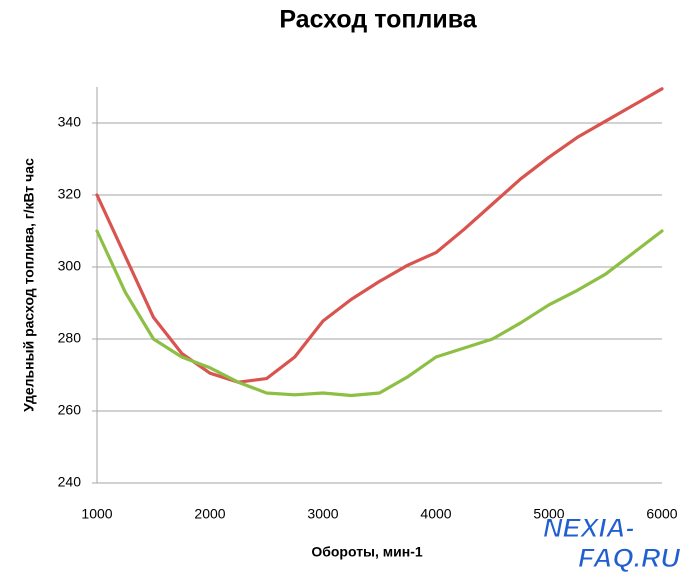 The width and height of the screenshot is (700, 580). What do you see at coordinates (367, 552) in the screenshot?
I see `x-axis-label: Обороты, мин-1` at bounding box center [367, 552].